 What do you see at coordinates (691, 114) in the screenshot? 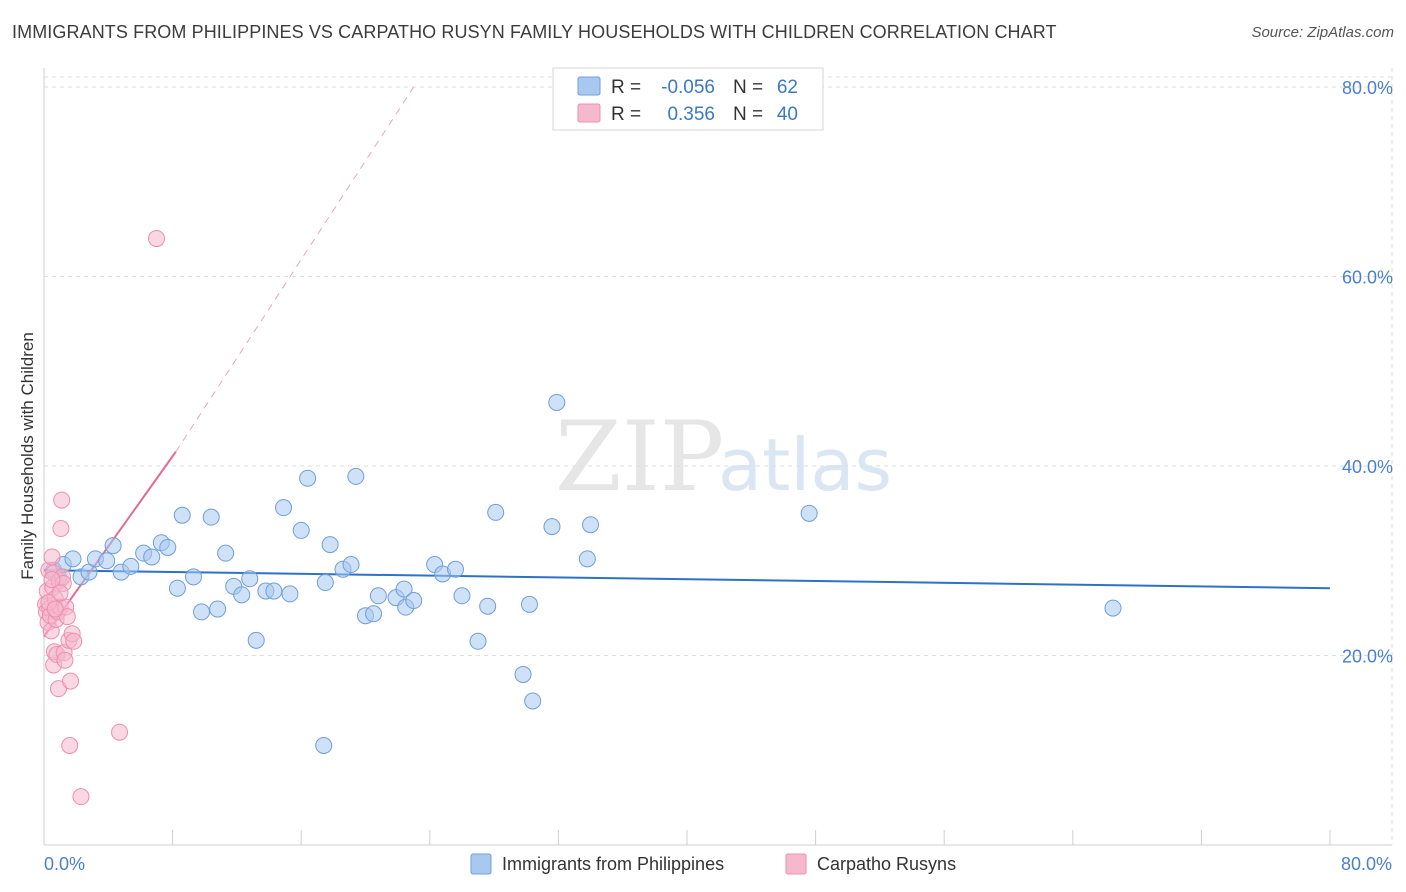
I see `stats-r-value-2: 0.356` at bounding box center [691, 114].